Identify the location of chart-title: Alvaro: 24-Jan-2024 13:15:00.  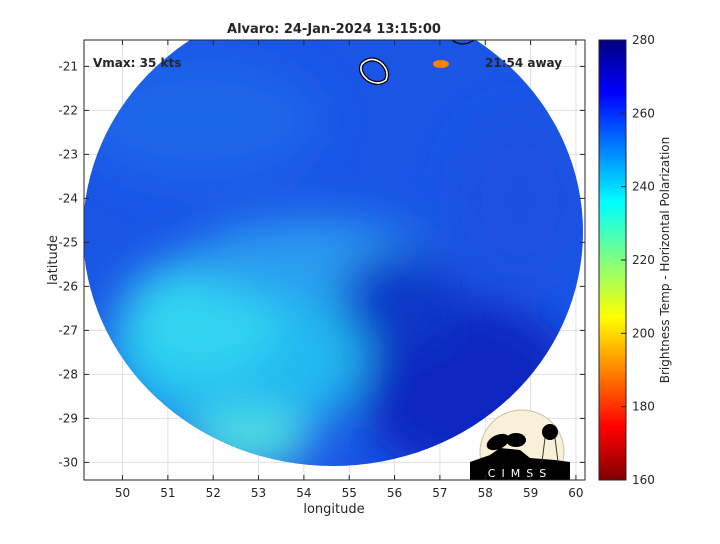
(334, 29).